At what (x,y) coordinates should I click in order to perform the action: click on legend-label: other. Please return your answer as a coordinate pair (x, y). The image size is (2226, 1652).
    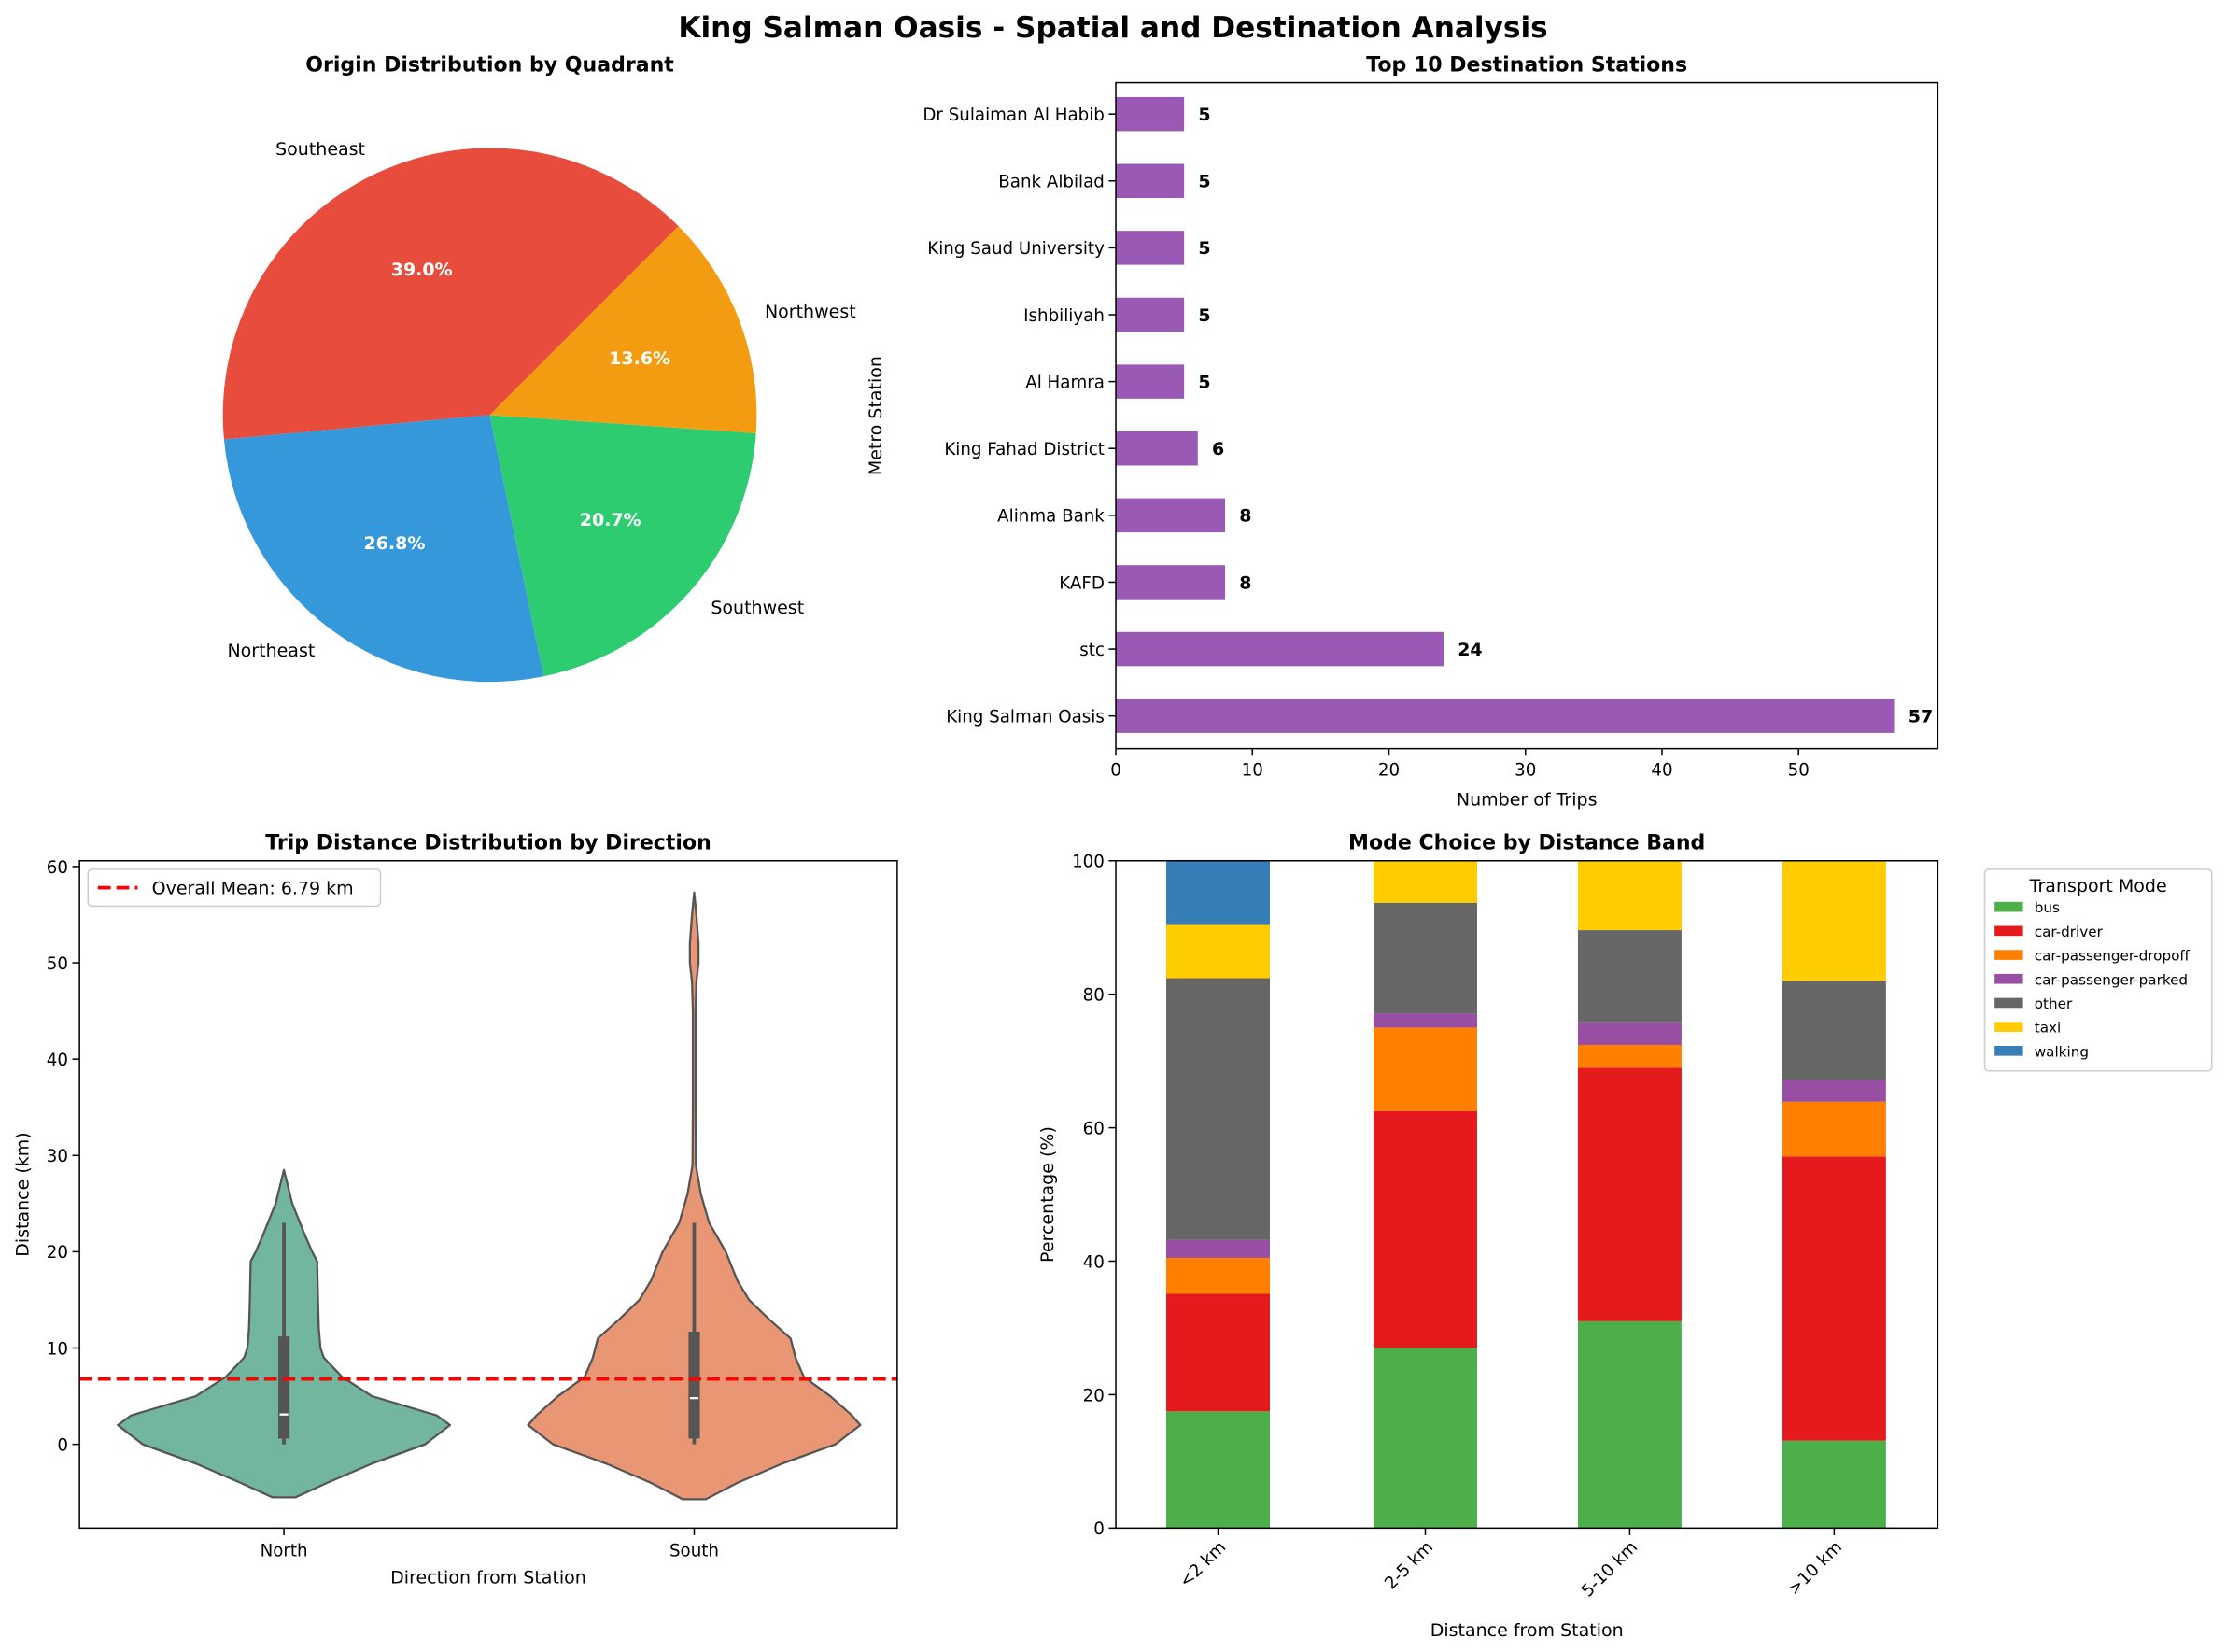
    Looking at the image, I should click on (2054, 1003).